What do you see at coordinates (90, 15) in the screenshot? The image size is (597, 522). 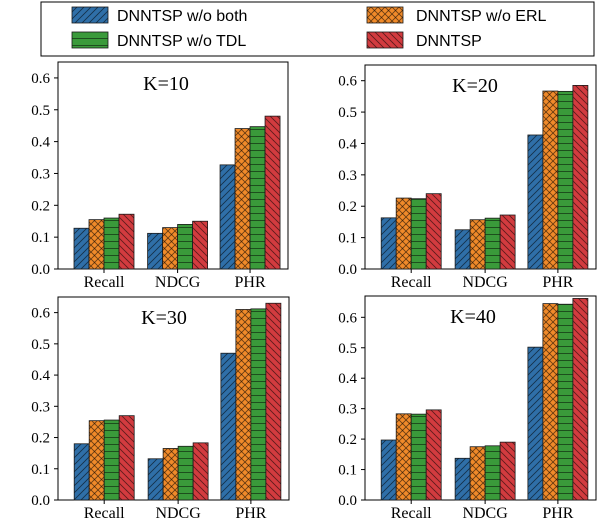 I see `legend-swatch-wo-both` at bounding box center [90, 15].